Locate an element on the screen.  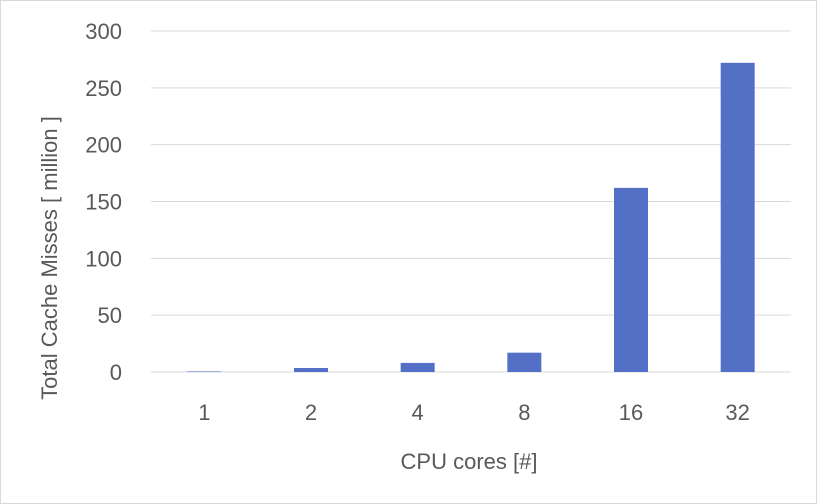
y-tick-label: 50 is located at coordinates (110, 315).